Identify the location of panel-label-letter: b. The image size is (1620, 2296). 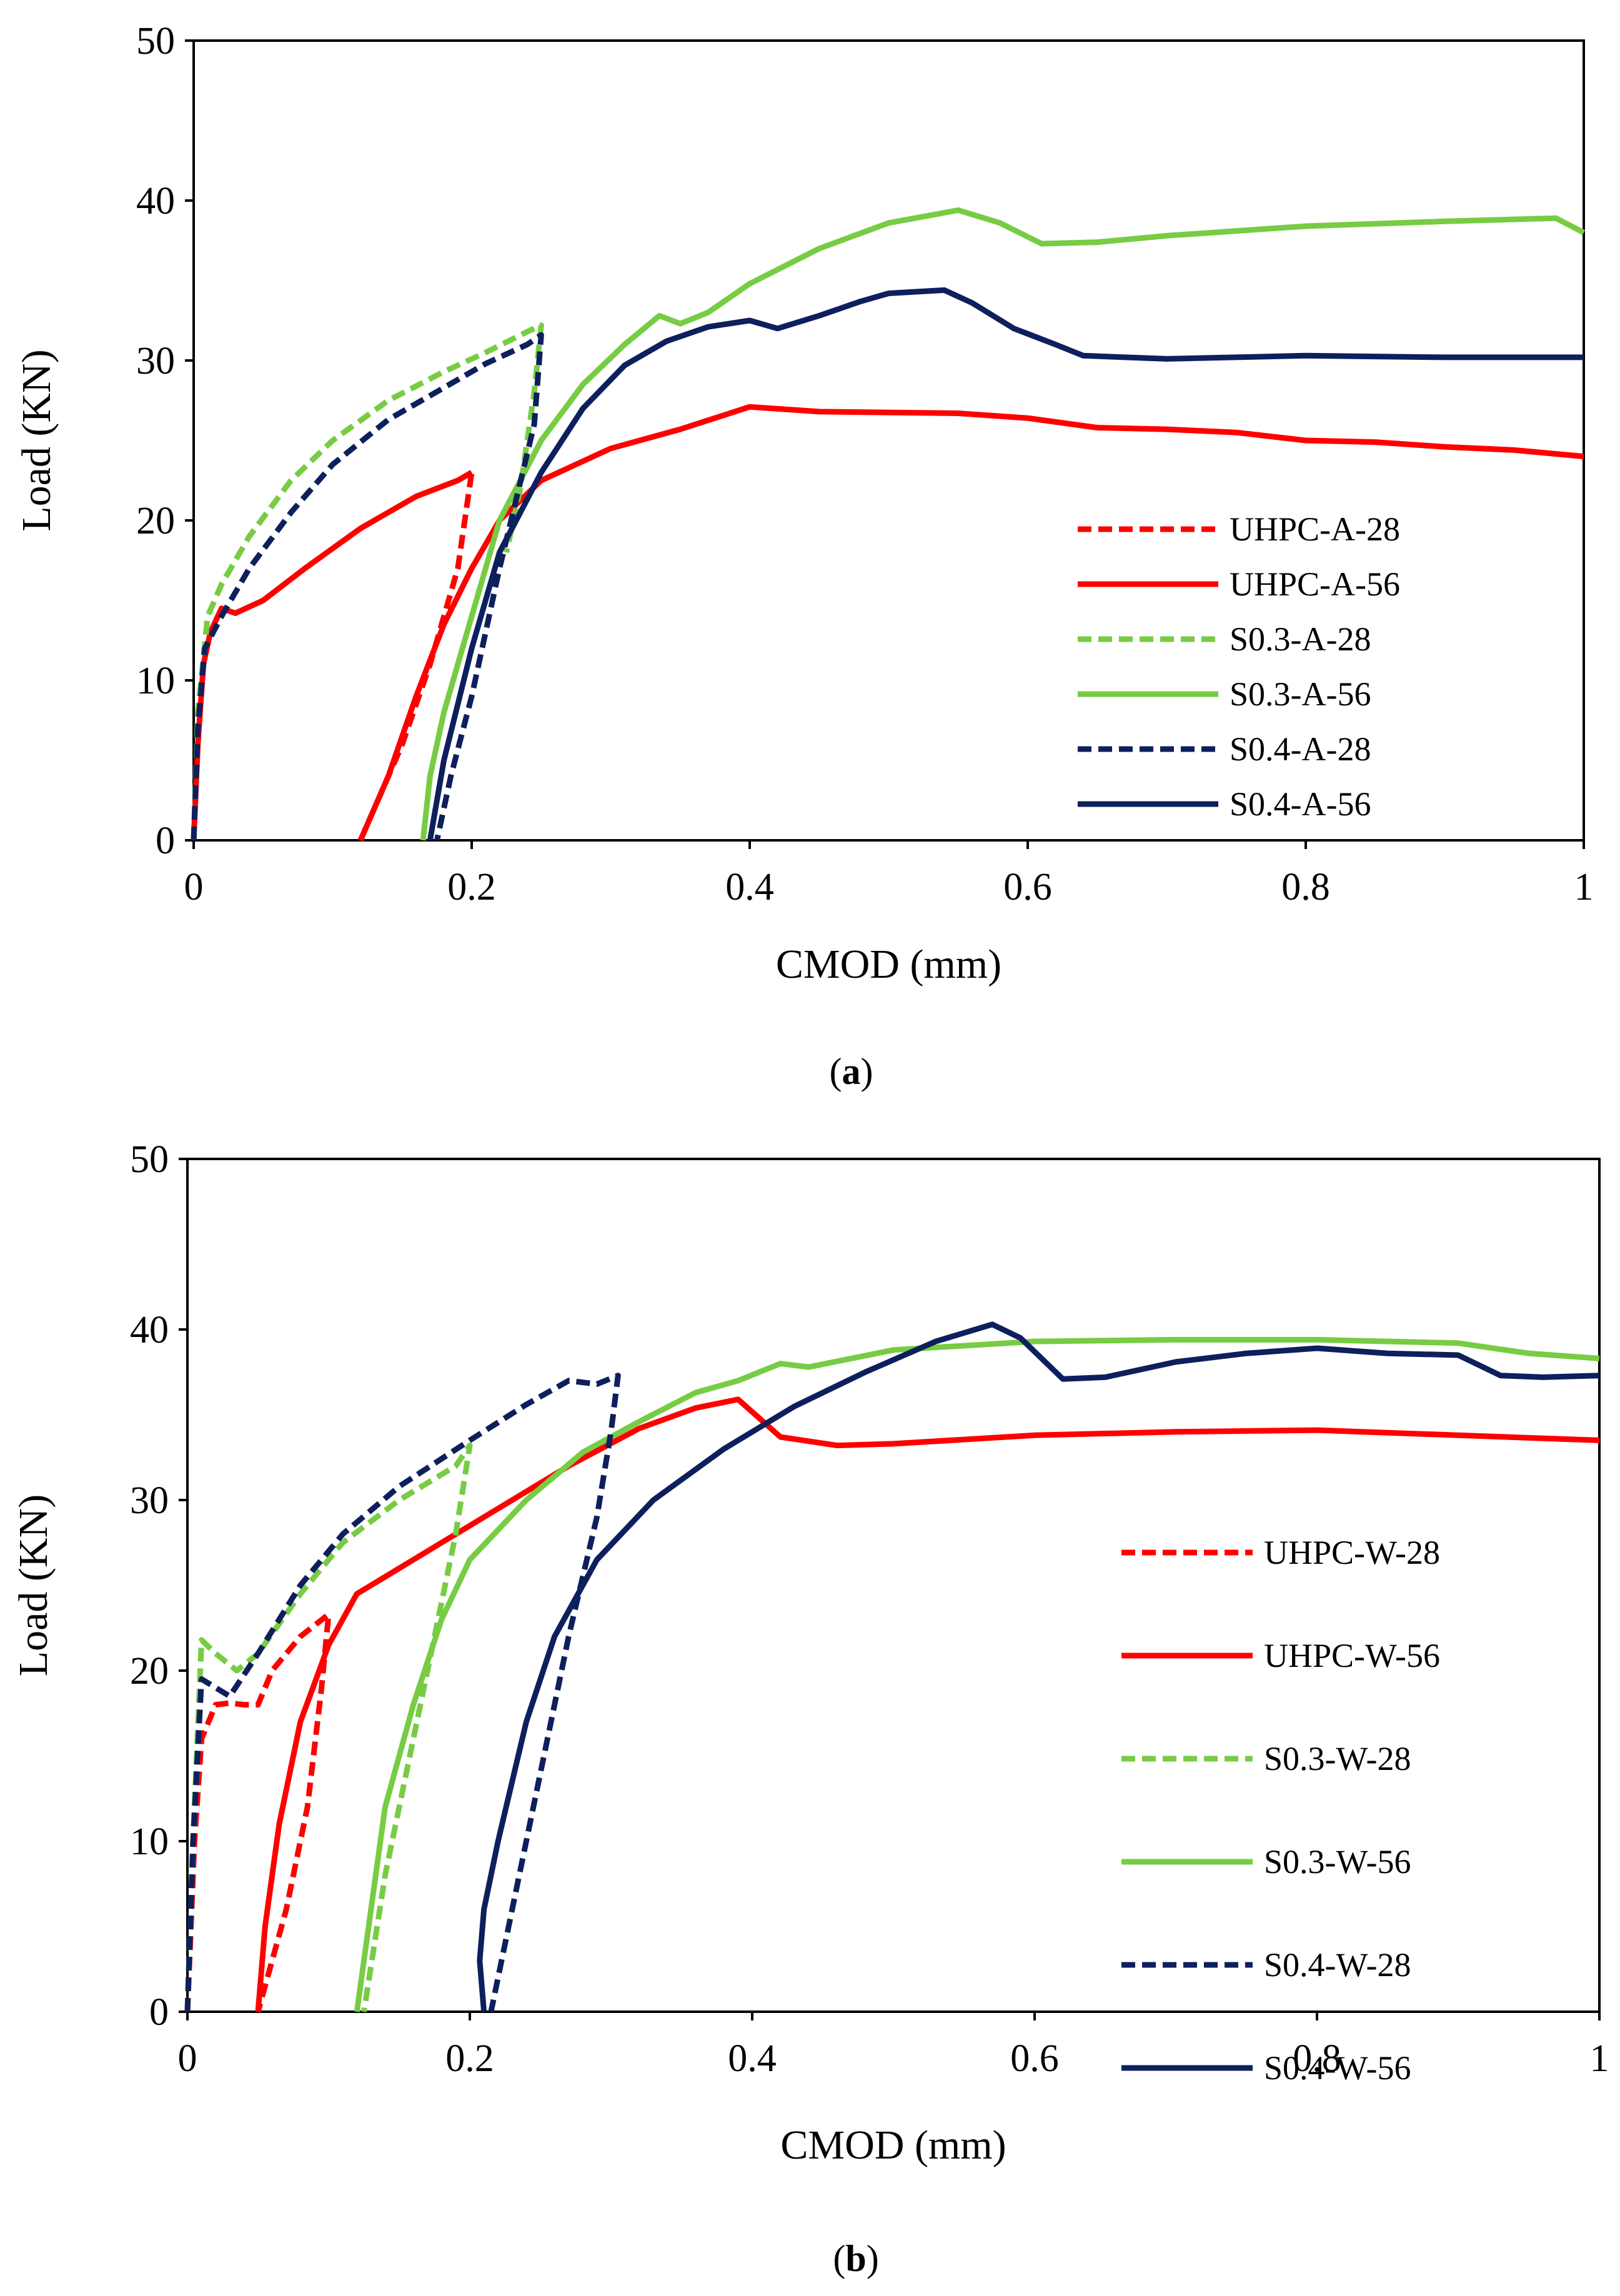
(855, 2258).